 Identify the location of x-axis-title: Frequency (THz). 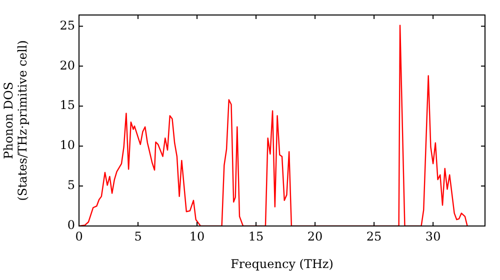
(282, 263).